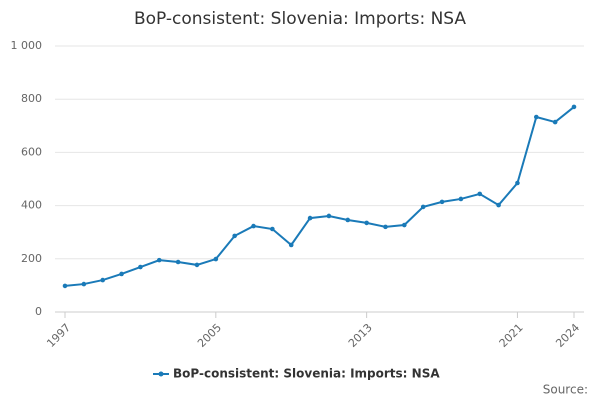 The width and height of the screenshot is (600, 400). I want to click on source: Source:, so click(565, 390).